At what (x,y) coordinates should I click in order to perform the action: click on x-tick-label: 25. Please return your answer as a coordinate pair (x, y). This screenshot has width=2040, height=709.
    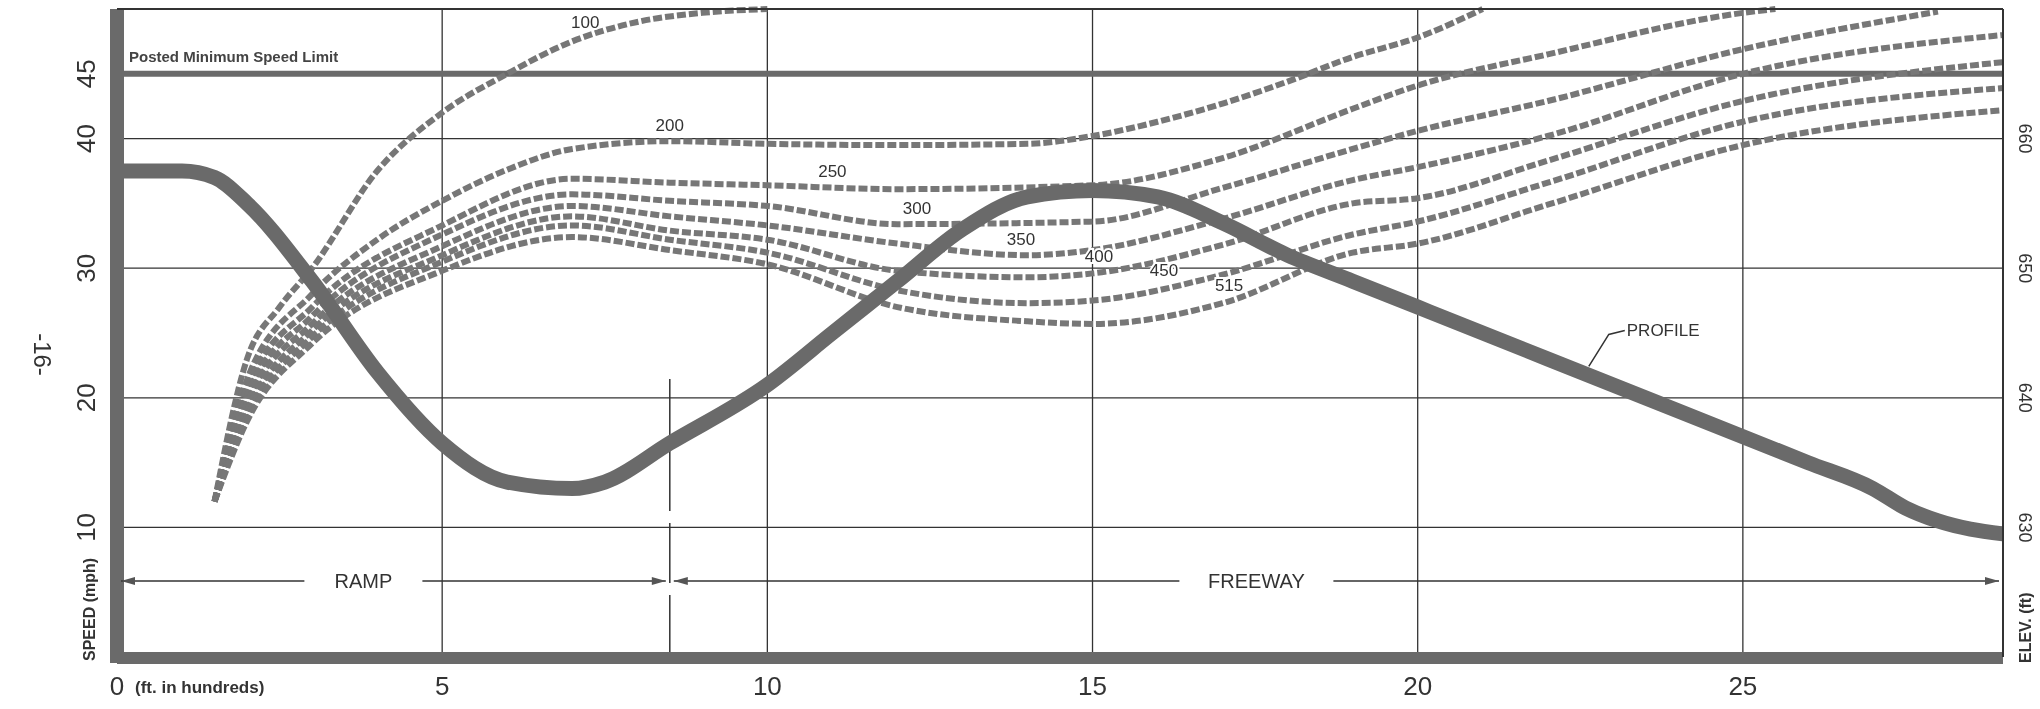
    Looking at the image, I should click on (1743, 686).